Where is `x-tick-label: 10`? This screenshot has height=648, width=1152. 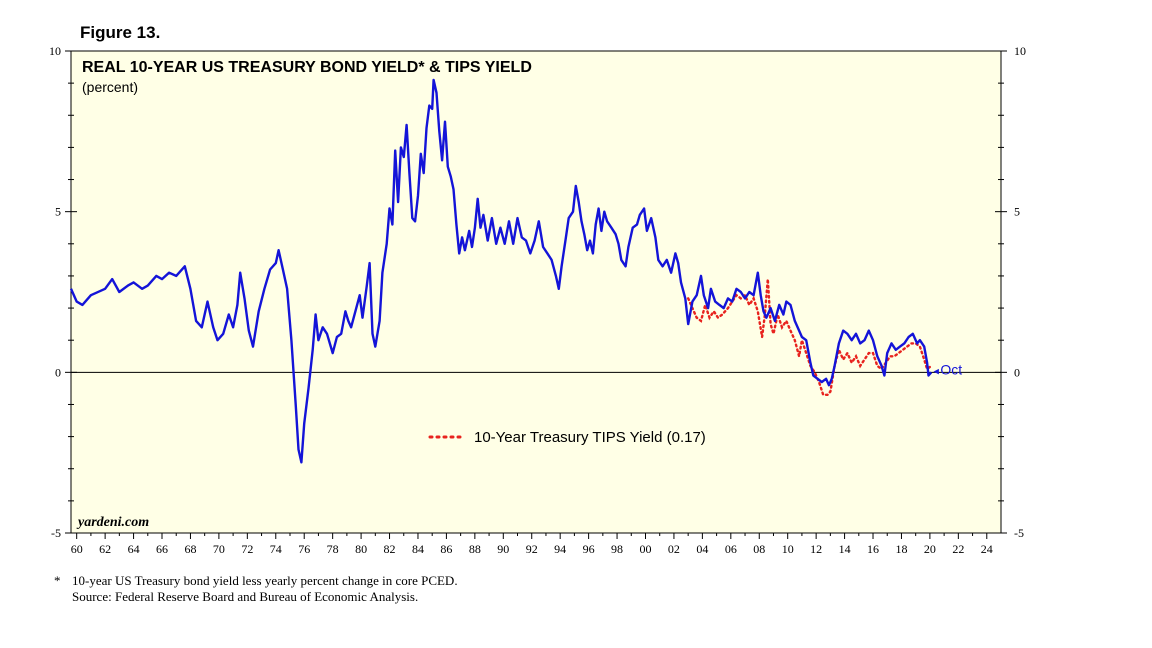
x-tick-label: 10 is located at coordinates (788, 549).